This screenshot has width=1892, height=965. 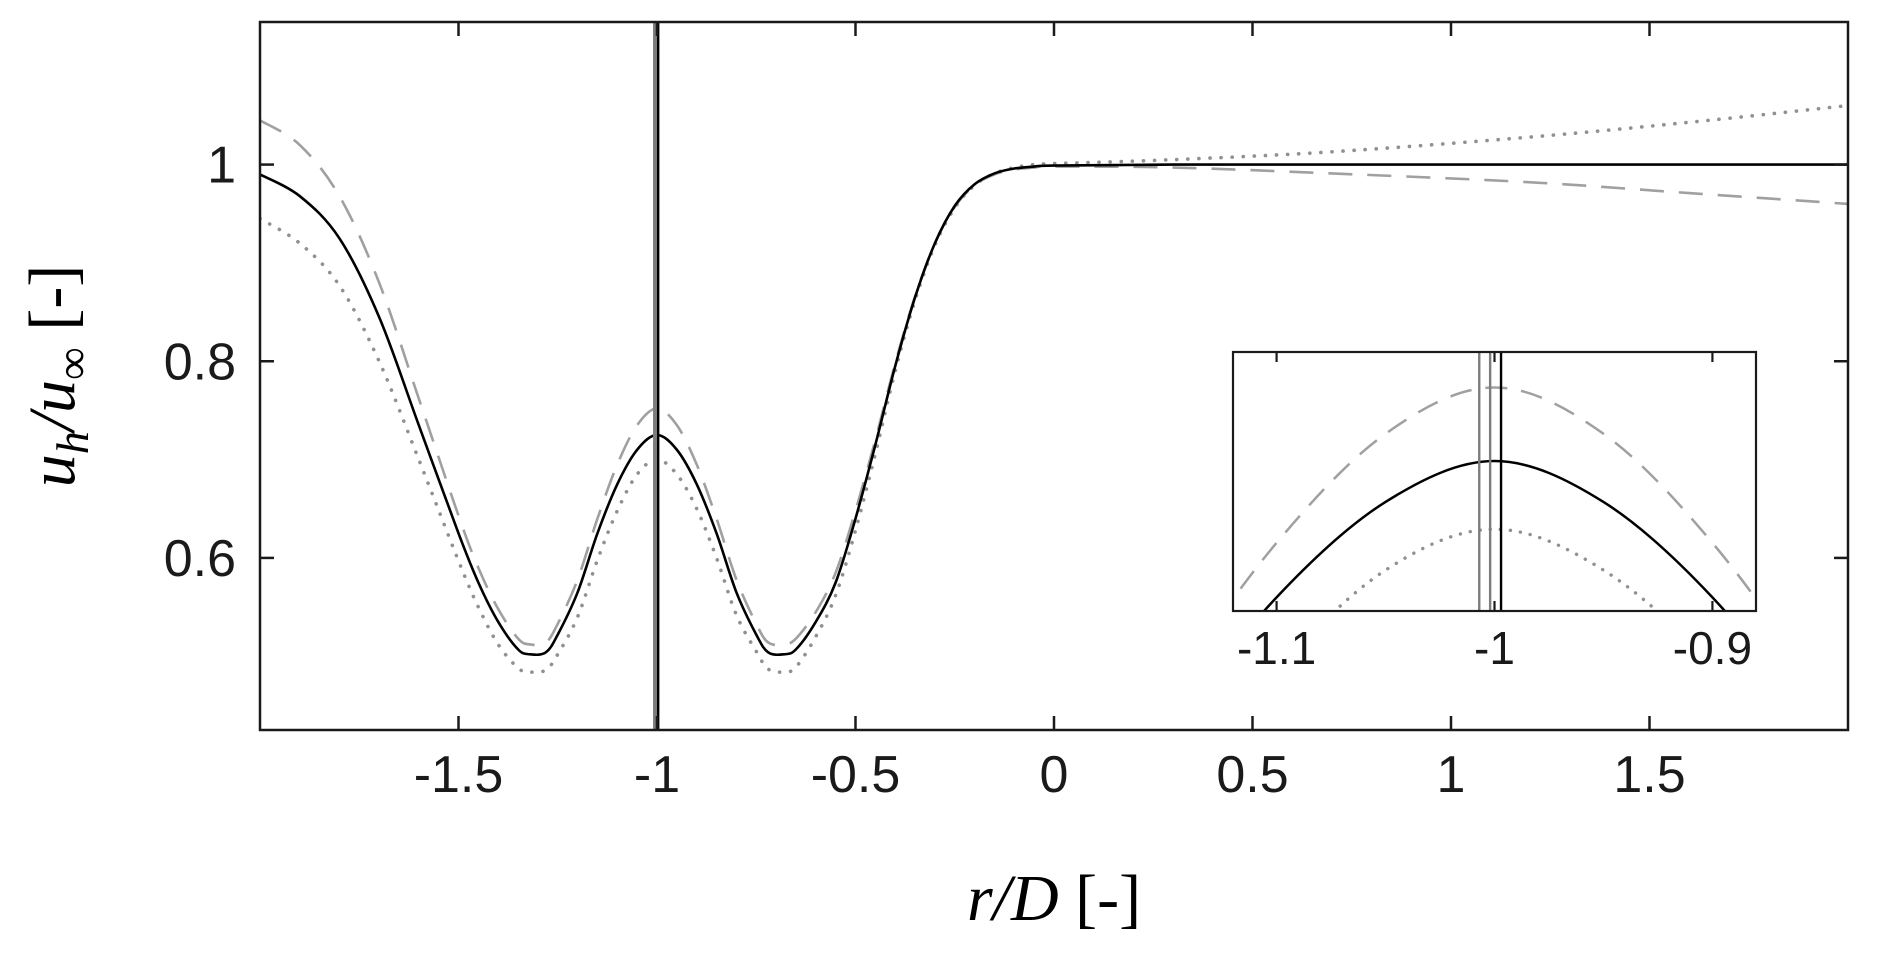 What do you see at coordinates (72, 442) in the screenshot?
I see `y-axis-label-sub-h: h` at bounding box center [72, 442].